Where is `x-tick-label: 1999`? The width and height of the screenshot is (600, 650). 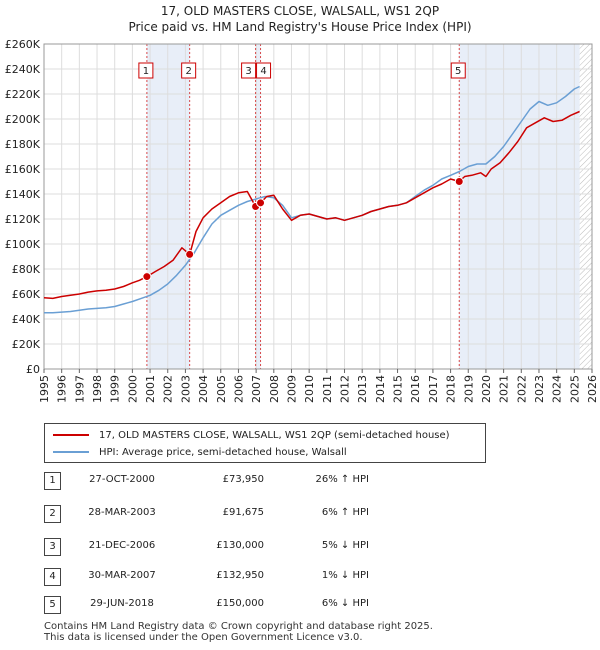 x-tick-label: 1999 is located at coordinates (115, 389).